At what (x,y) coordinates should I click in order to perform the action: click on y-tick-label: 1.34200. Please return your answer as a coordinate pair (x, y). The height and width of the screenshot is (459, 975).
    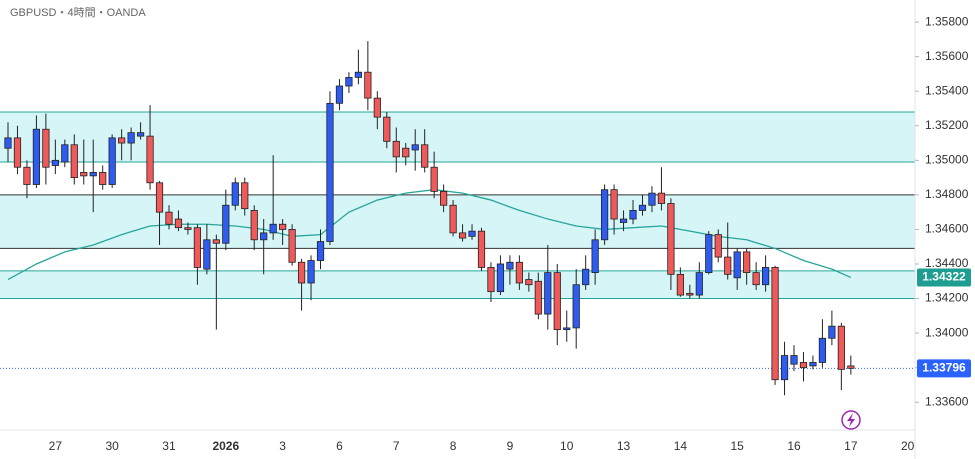
    Looking at the image, I should click on (947, 298).